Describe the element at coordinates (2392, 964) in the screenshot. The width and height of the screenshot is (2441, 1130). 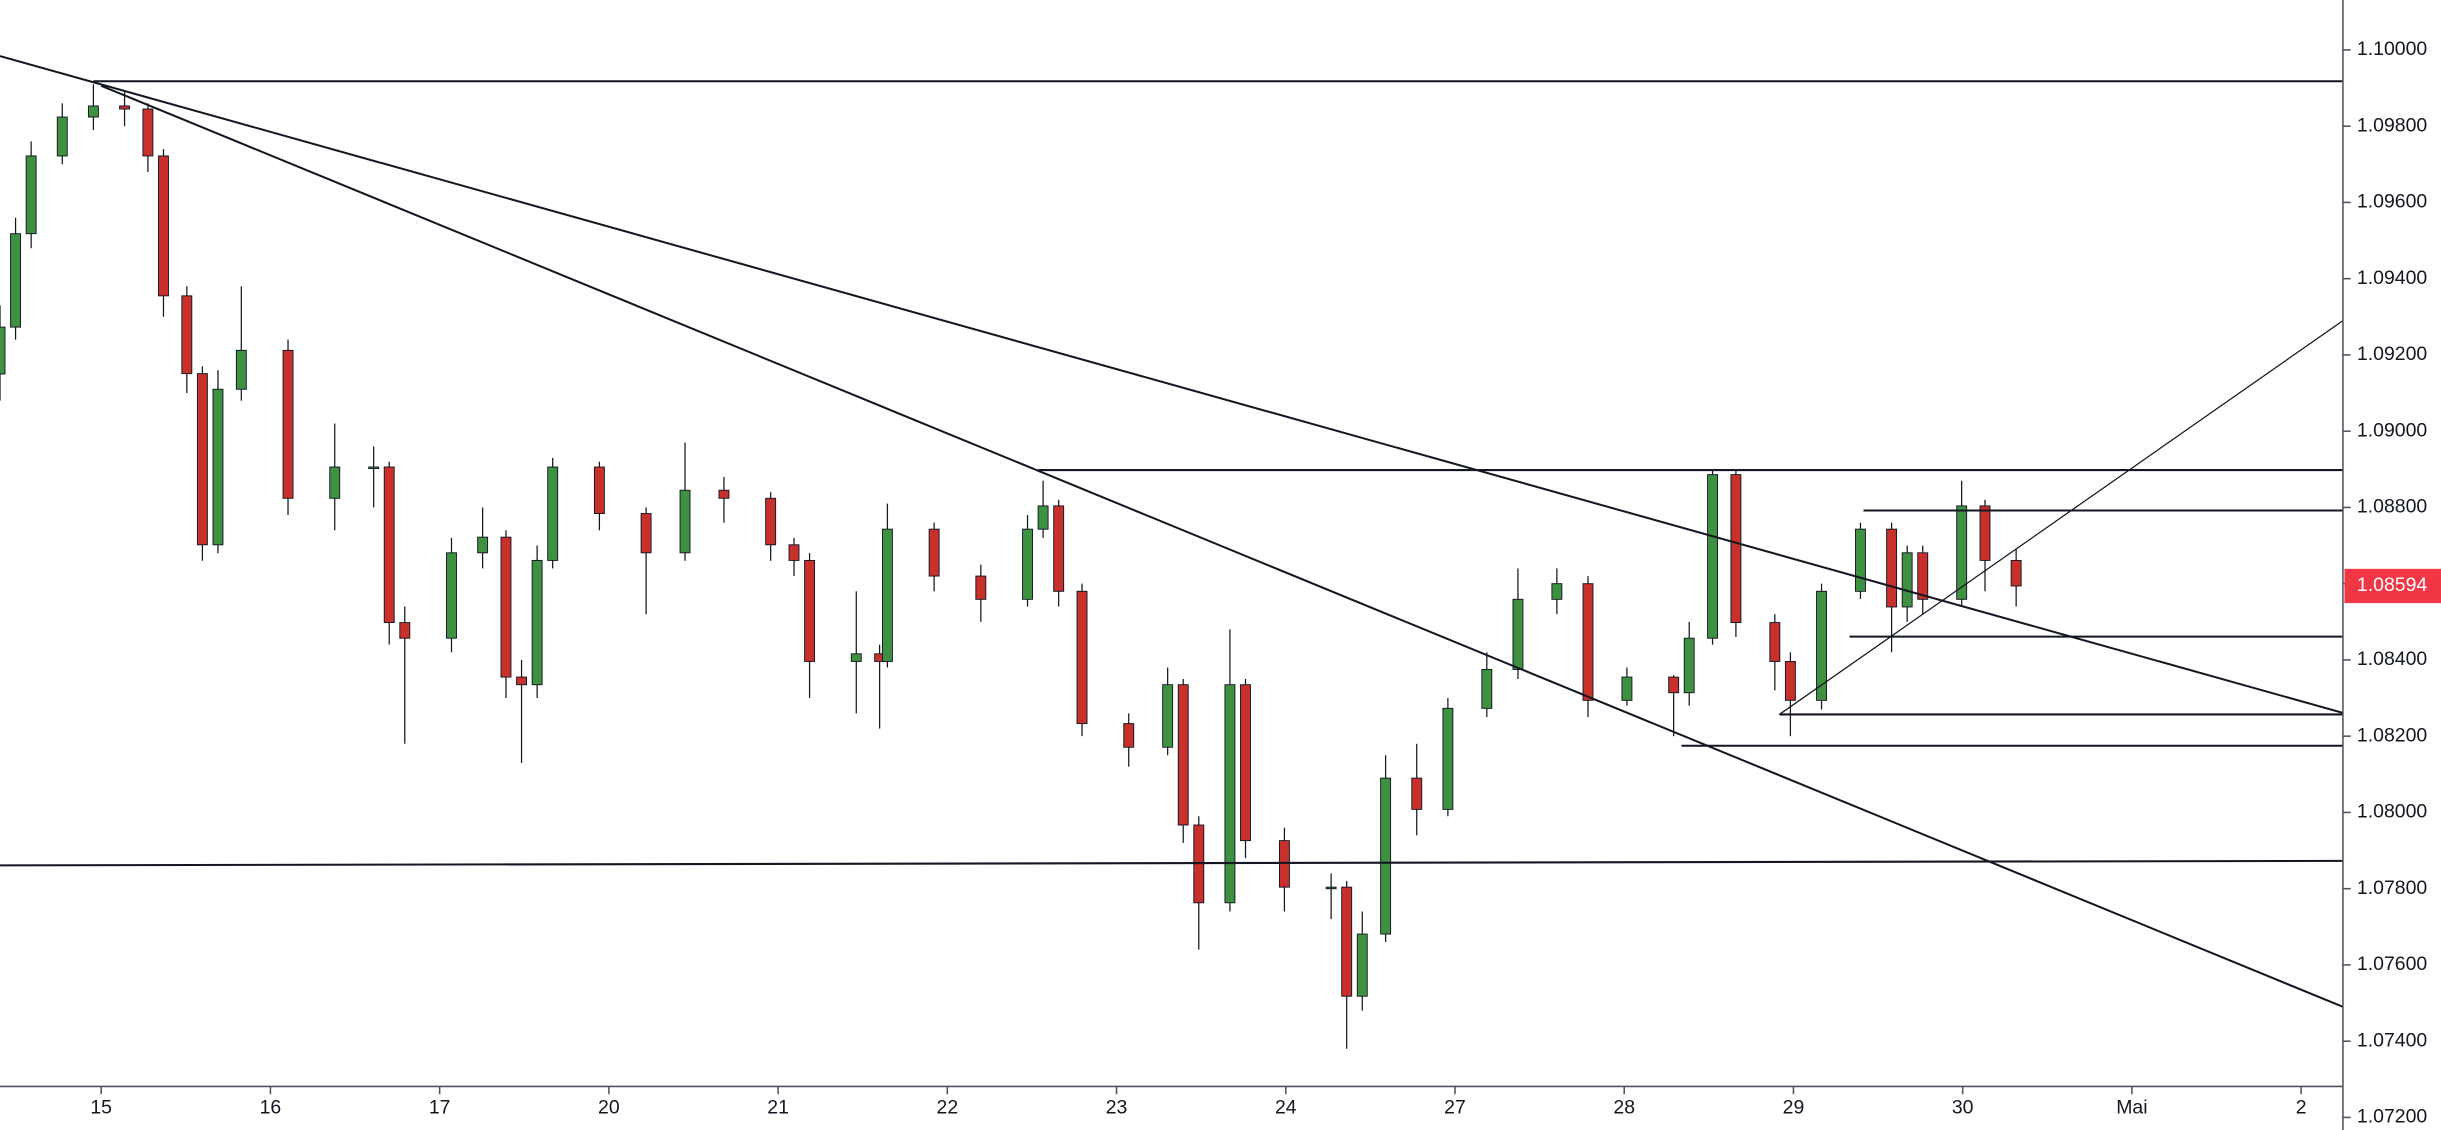
I see `y-tick-label: 1.07600` at that location.